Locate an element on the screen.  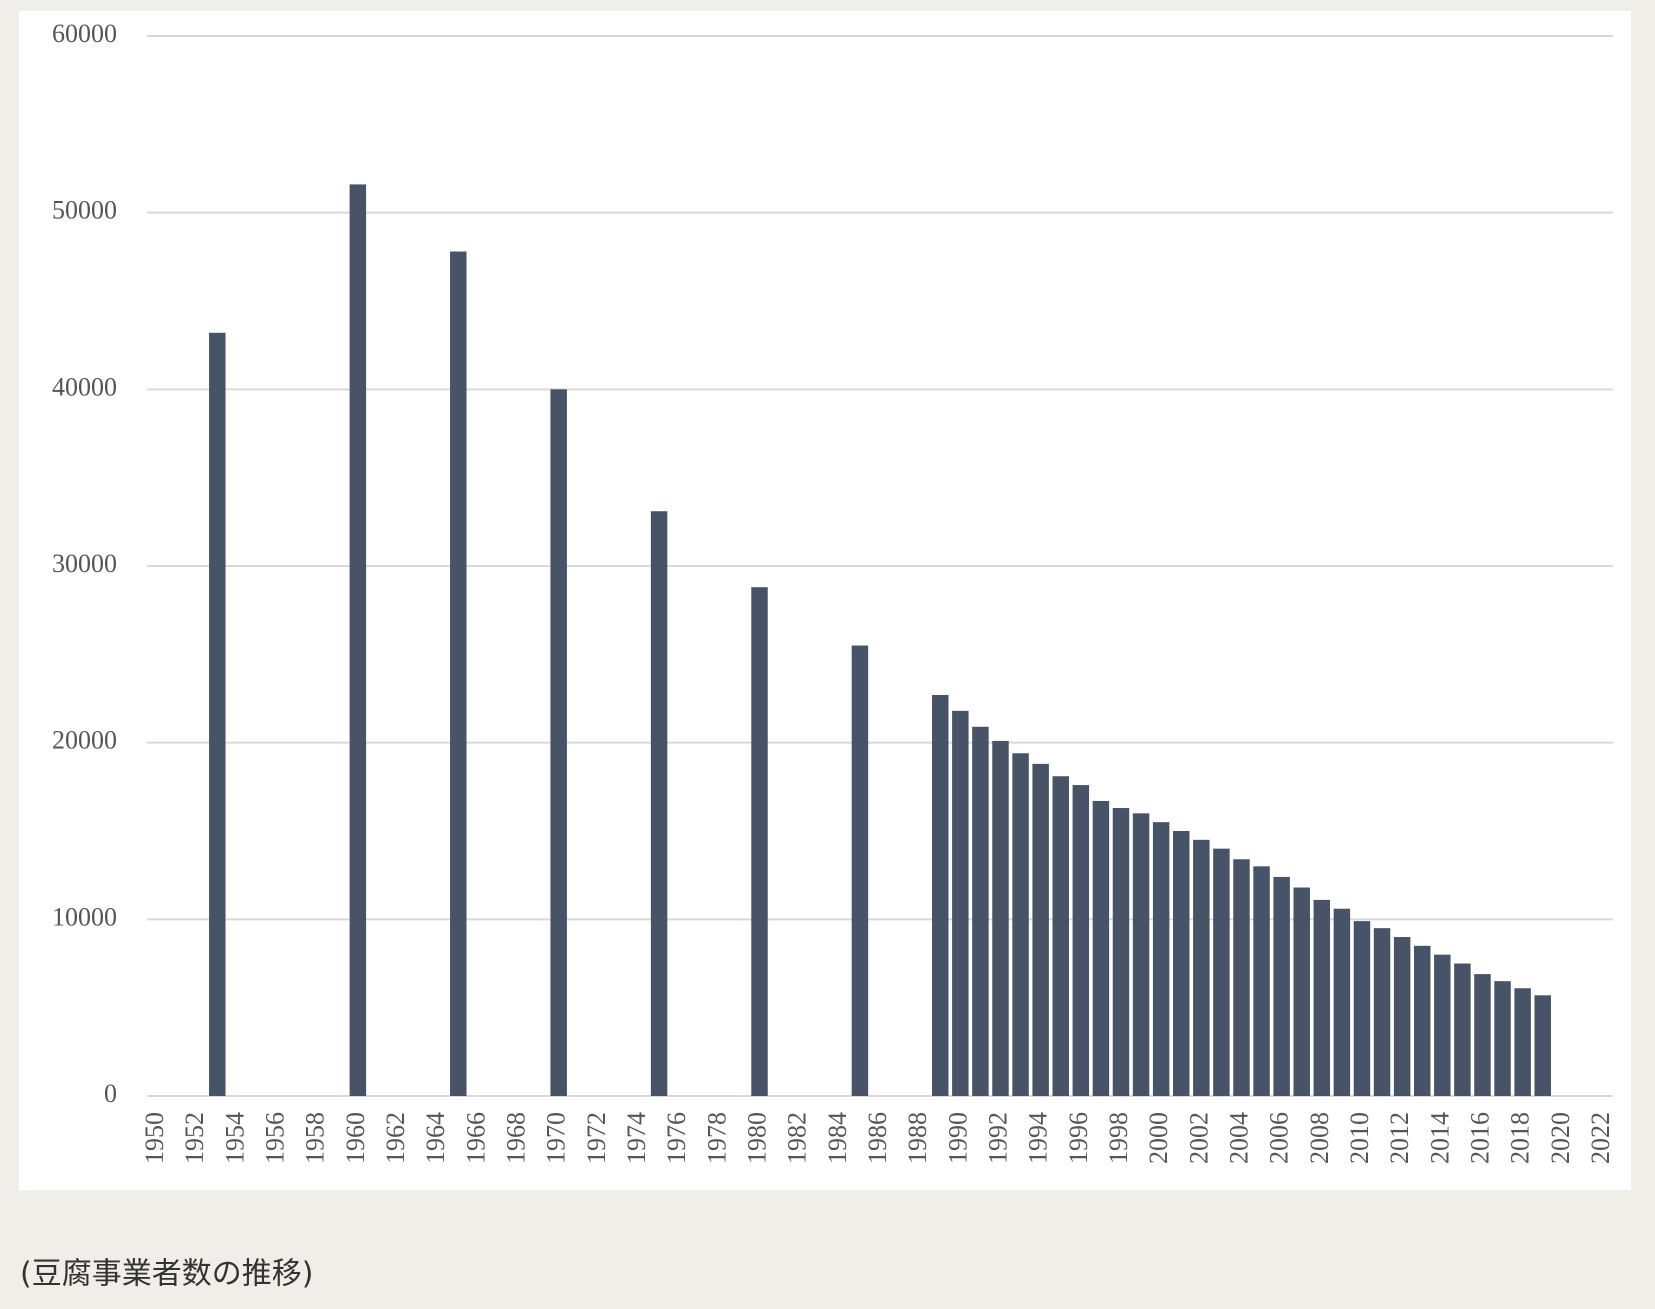
x-tick-label: 1982 is located at coordinates (797, 1138).